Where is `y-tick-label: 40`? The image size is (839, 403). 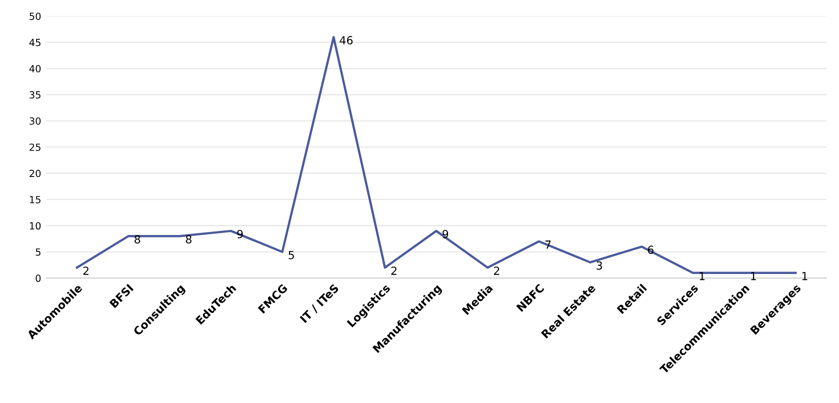
y-tick-label: 40 is located at coordinates (35, 68).